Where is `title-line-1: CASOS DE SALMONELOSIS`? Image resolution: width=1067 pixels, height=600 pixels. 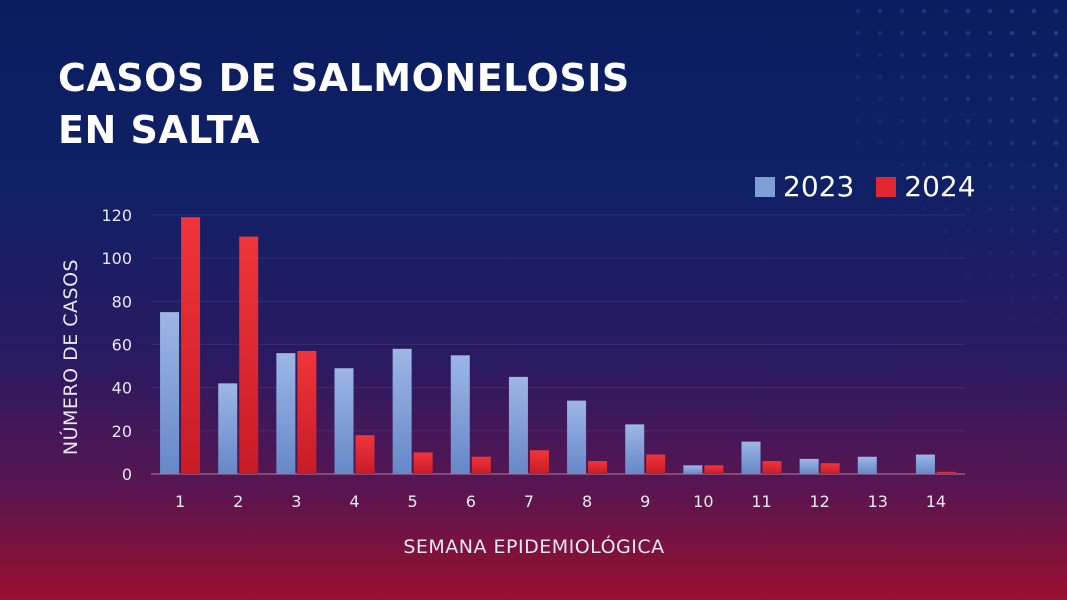
title-line-1: CASOS DE SALMONELOSIS is located at coordinates (344, 78).